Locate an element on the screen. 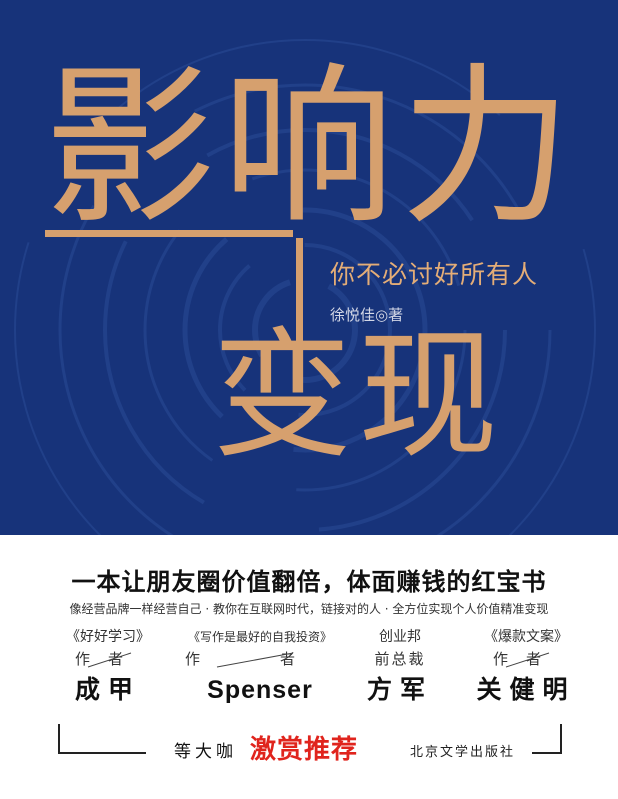 This screenshot has height=799, width=618. recommender-name: 关健明 is located at coordinates (526, 689).